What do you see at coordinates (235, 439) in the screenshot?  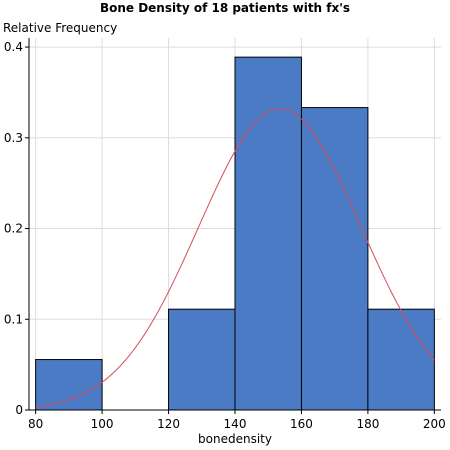 I see `x-axis-label: bonedensity` at bounding box center [235, 439].